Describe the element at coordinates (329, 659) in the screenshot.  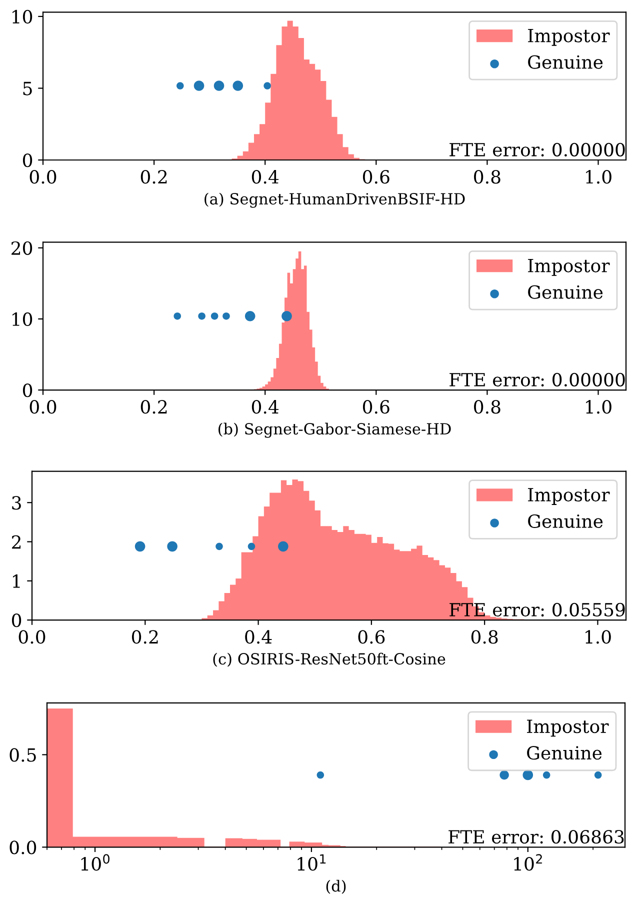
I see `x-axis-title: (c) OSIRIS-ResNet50ft-Cosine` at that location.